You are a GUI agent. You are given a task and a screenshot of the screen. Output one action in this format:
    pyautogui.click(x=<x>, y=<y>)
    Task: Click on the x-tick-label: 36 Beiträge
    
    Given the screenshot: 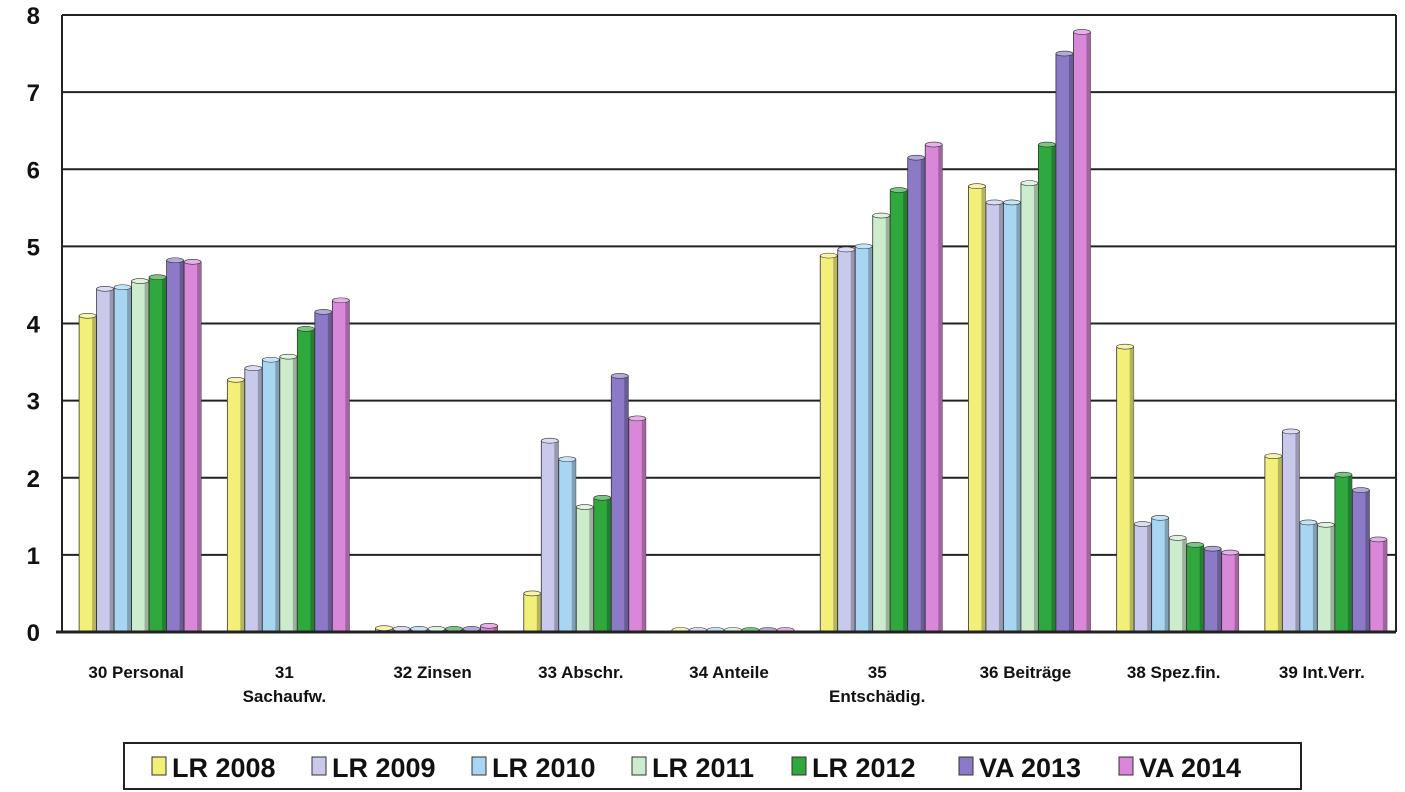 What is the action you would take?
    pyautogui.click(x=1026, y=672)
    